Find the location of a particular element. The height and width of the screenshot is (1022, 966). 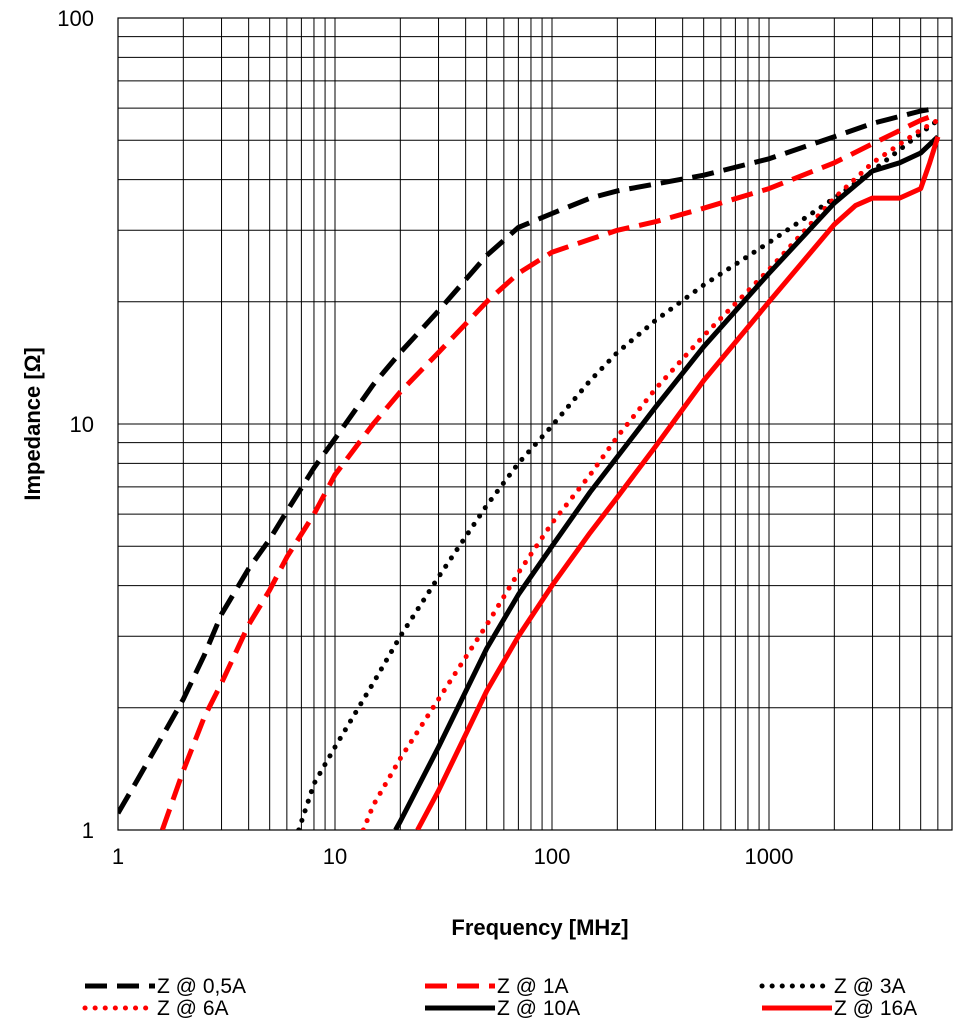

legend-label-1: Z @ 1A is located at coordinates (533, 986).